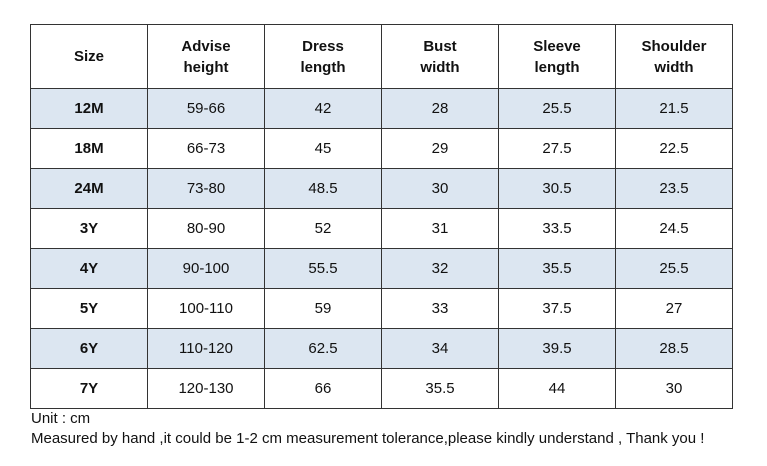 This screenshot has height=466, width=767. What do you see at coordinates (61, 418) in the screenshot?
I see `unit-note: Unit : cm` at bounding box center [61, 418].